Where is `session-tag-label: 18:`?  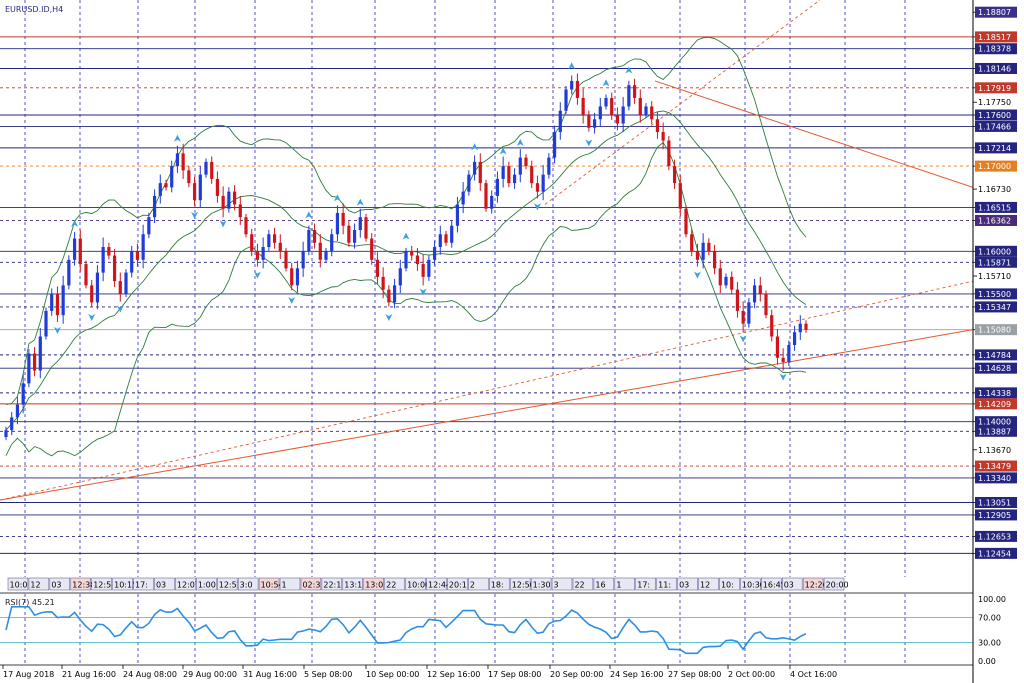
session-tag-label: 18: is located at coordinates (497, 585).